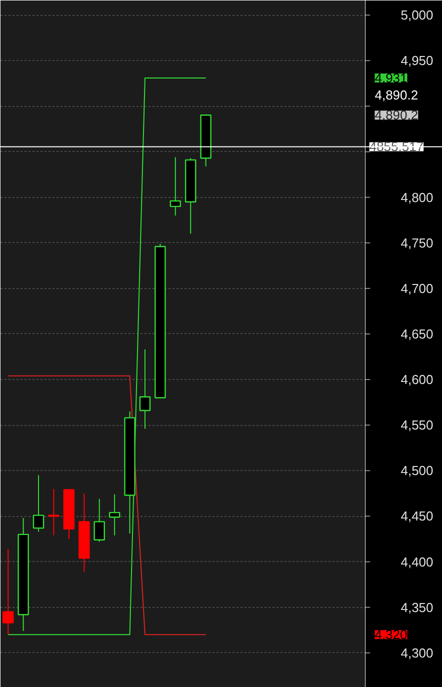 The height and width of the screenshot is (687, 442). I want to click on y-tick-label: 4,300, so click(417, 652).